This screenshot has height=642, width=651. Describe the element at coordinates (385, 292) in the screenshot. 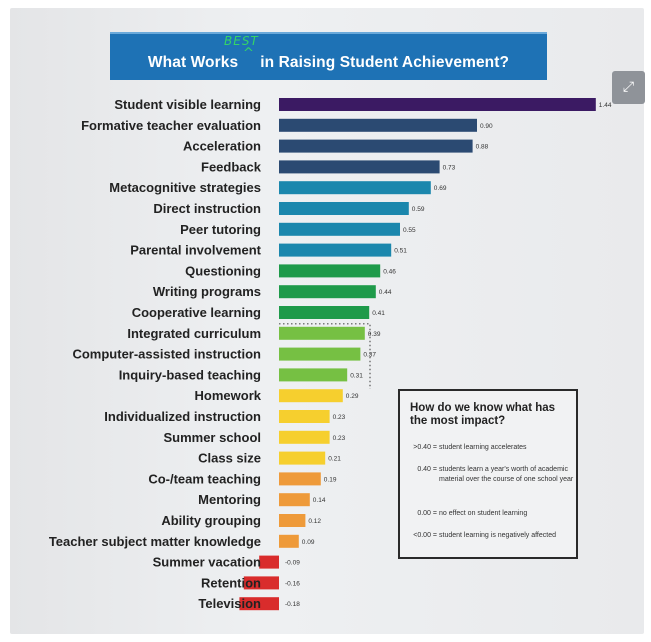

I see `value-label: 0.44` at that location.